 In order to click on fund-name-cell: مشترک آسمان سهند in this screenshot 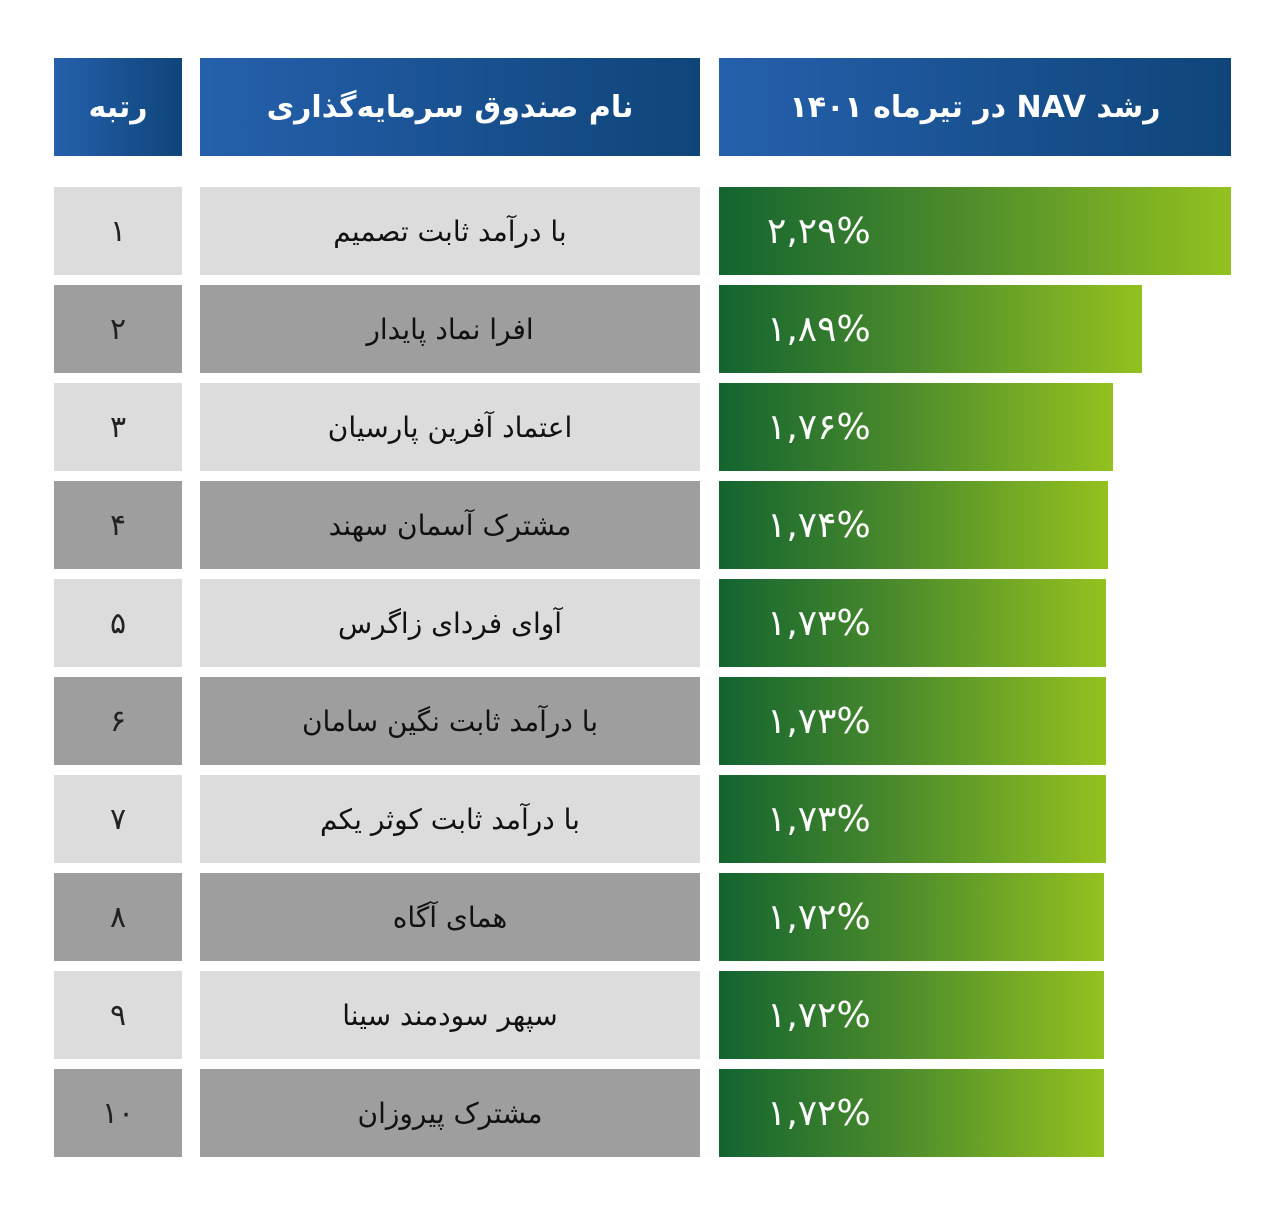, I will do `click(450, 525)`.